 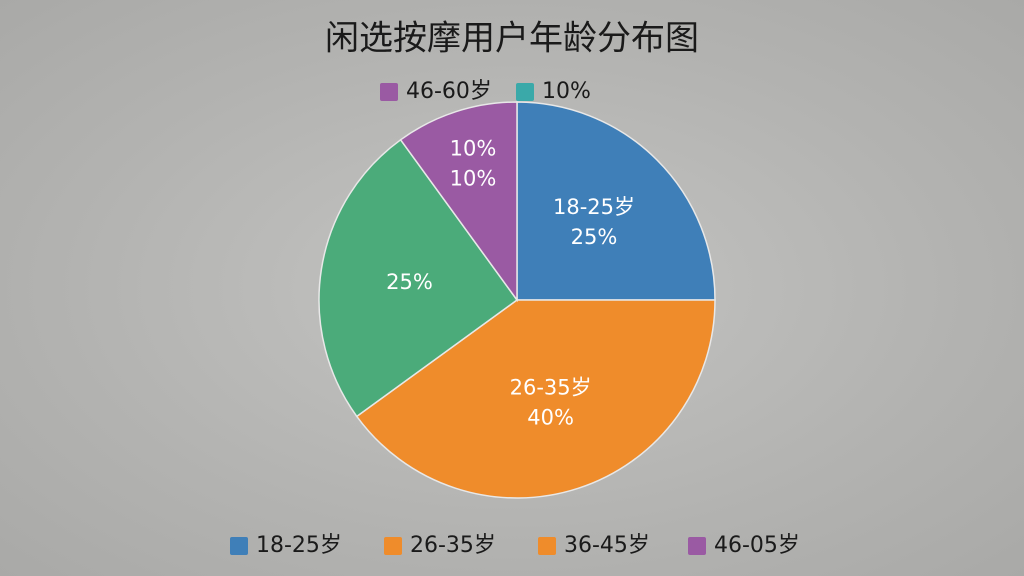 I want to click on slice-label: 18-25岁, so click(x=594, y=207).